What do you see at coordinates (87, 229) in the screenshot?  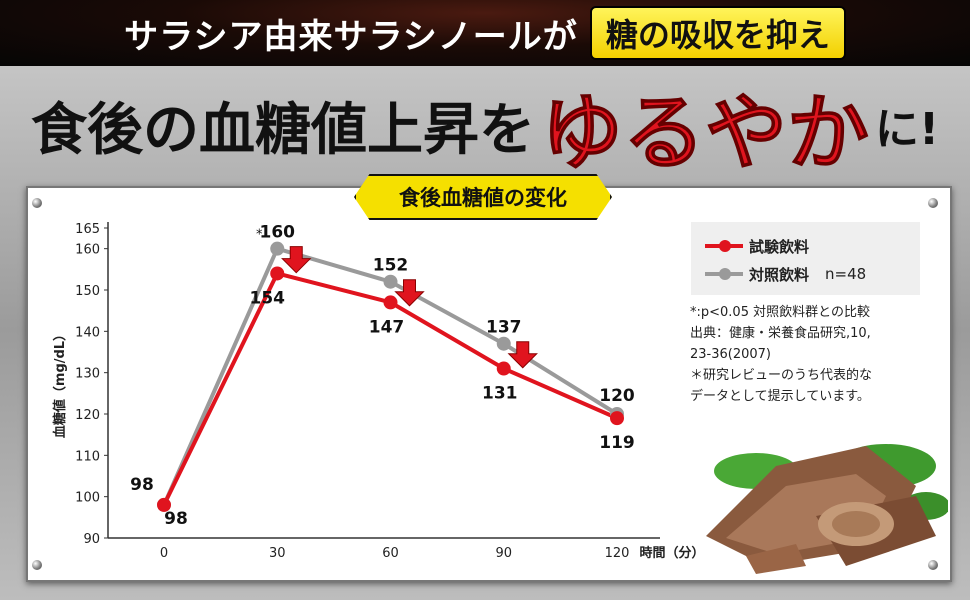 I see `y-tick-label: 165` at bounding box center [87, 229].